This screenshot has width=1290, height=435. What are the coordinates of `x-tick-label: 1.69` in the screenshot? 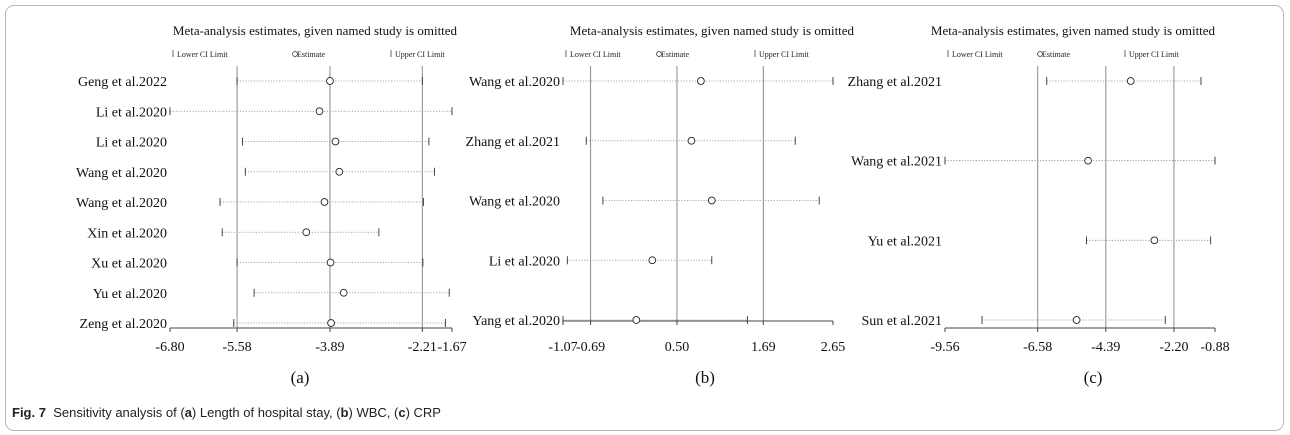 It's located at (763, 347).